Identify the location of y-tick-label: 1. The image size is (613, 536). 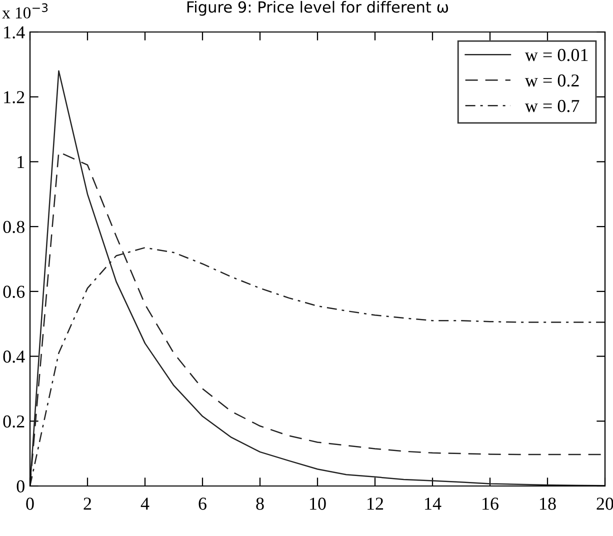
(21, 162).